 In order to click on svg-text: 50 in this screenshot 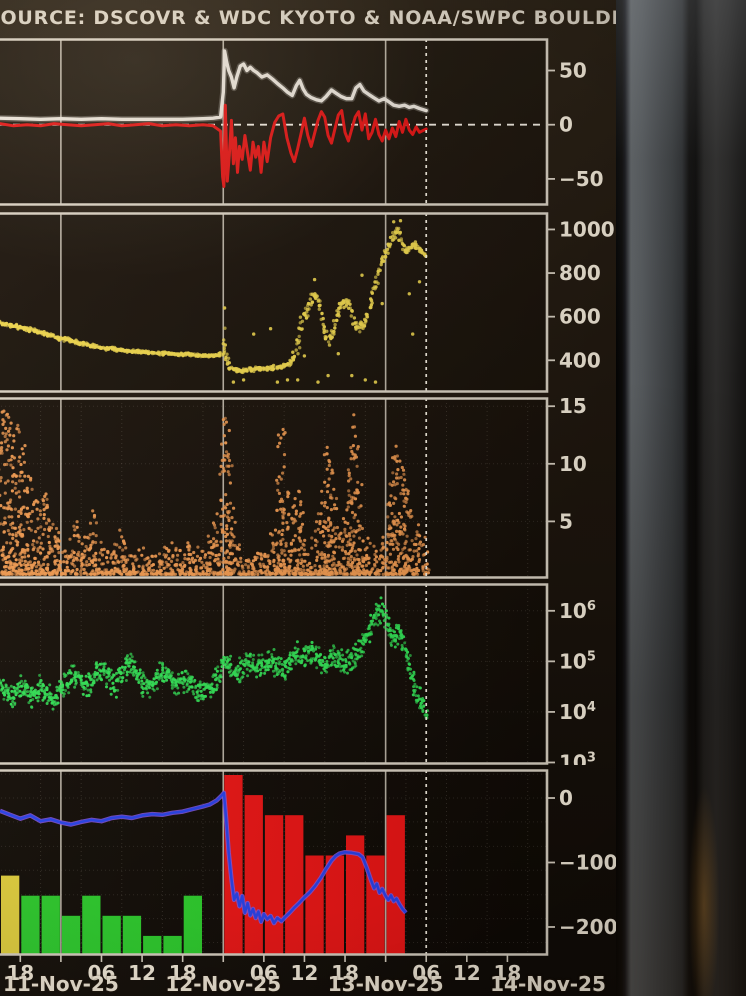, I will do `click(573, 71)`.